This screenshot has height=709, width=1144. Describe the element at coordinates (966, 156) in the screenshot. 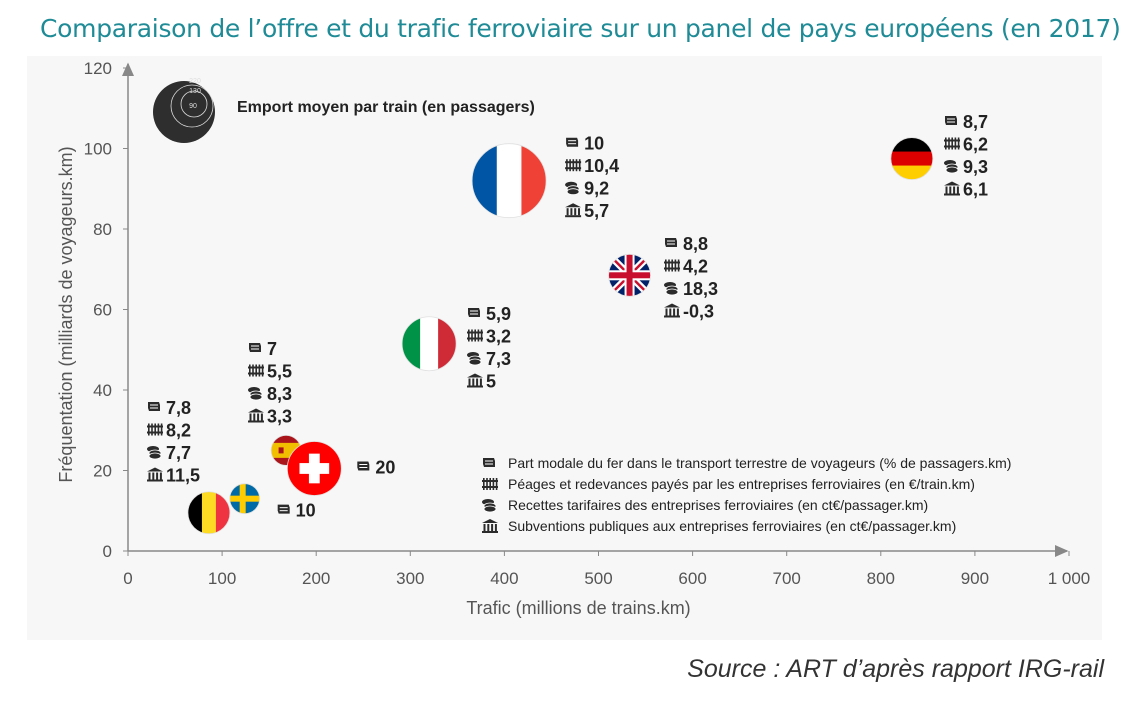

I see `indicator-values-germany: 8,7 6,29,3 6,1` at that location.